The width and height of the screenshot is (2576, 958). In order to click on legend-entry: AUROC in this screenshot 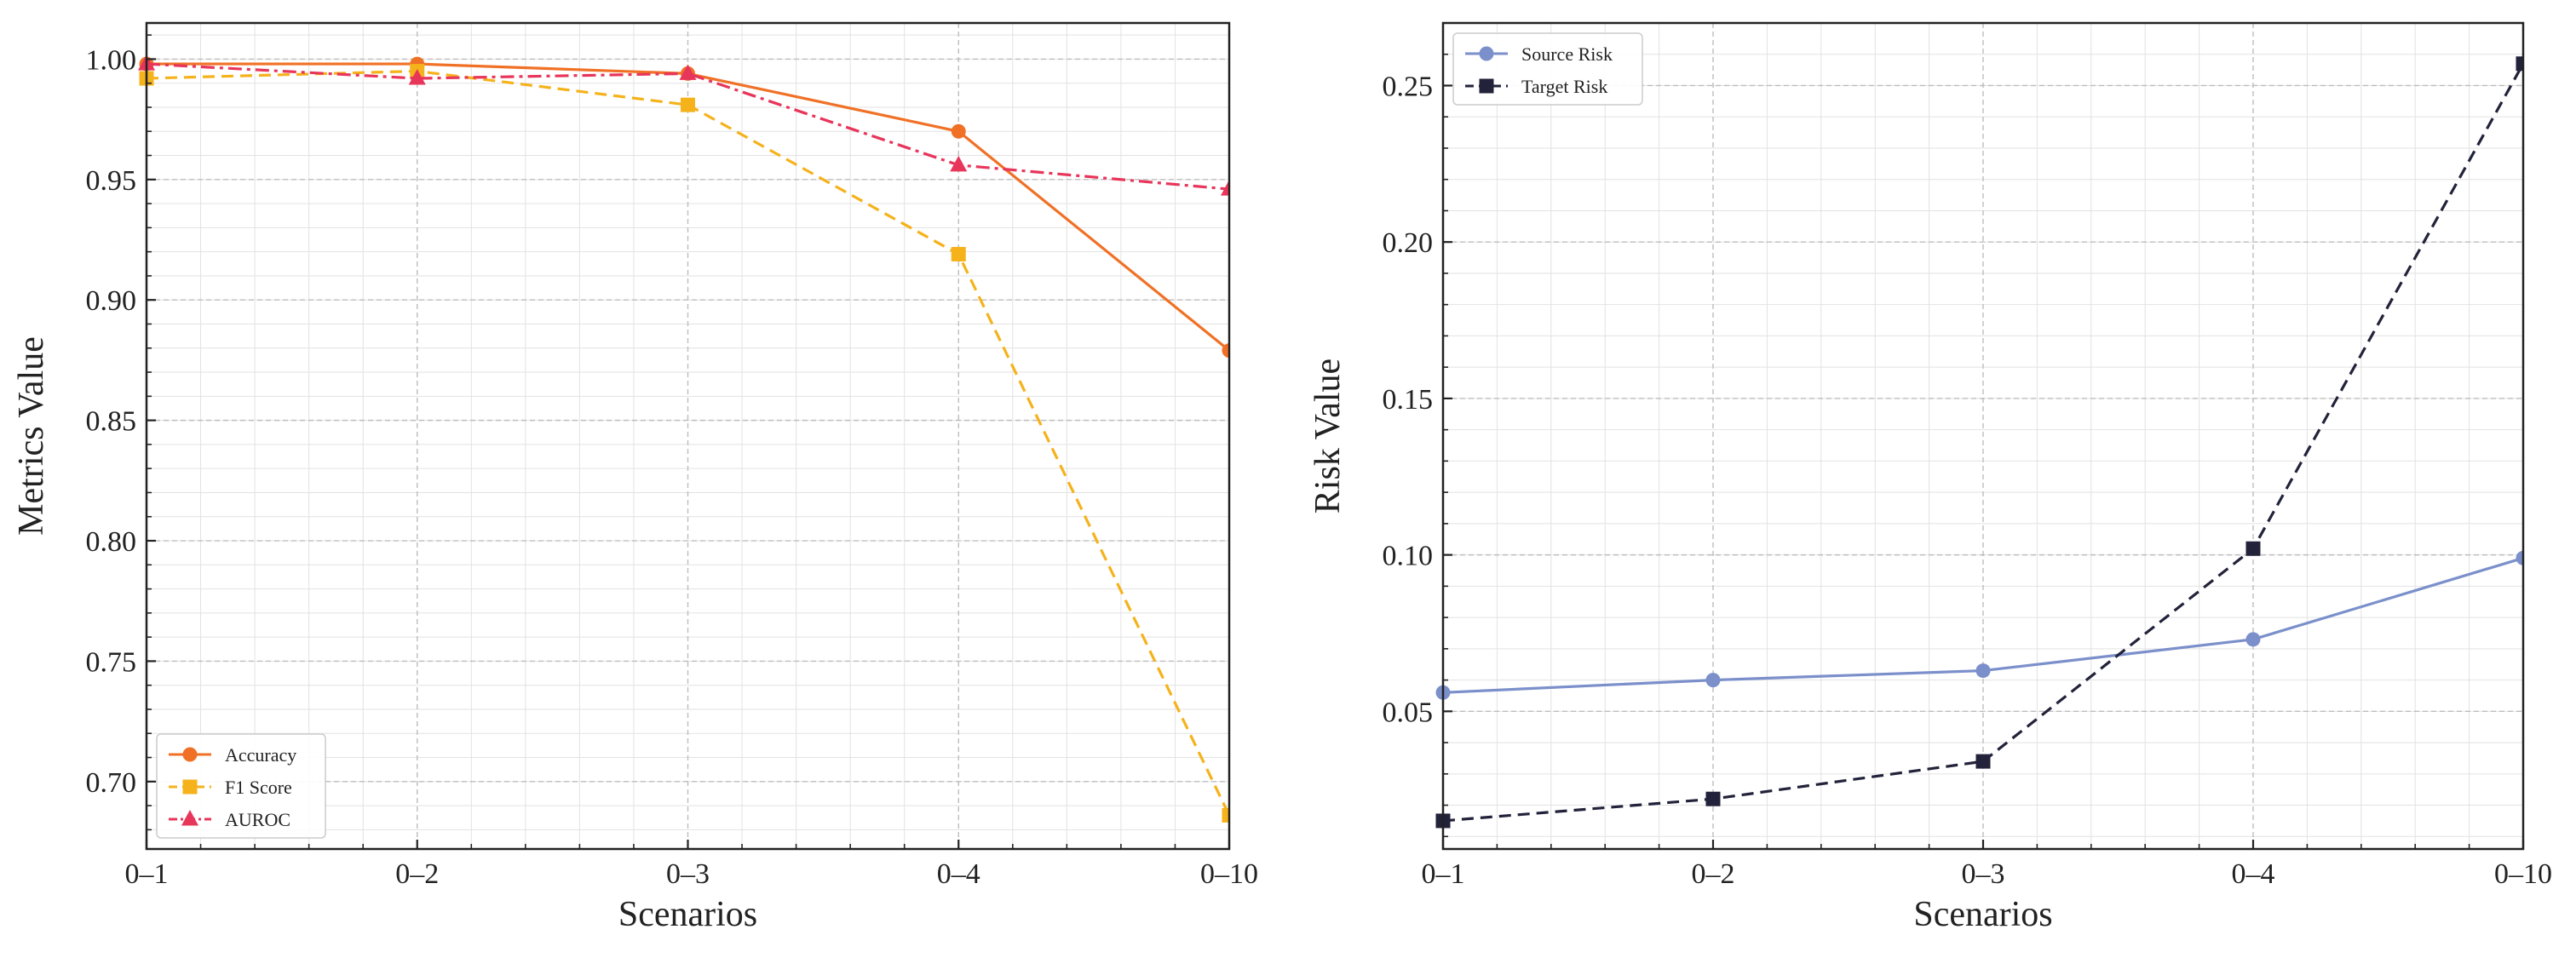, I will do `click(229, 819)`.